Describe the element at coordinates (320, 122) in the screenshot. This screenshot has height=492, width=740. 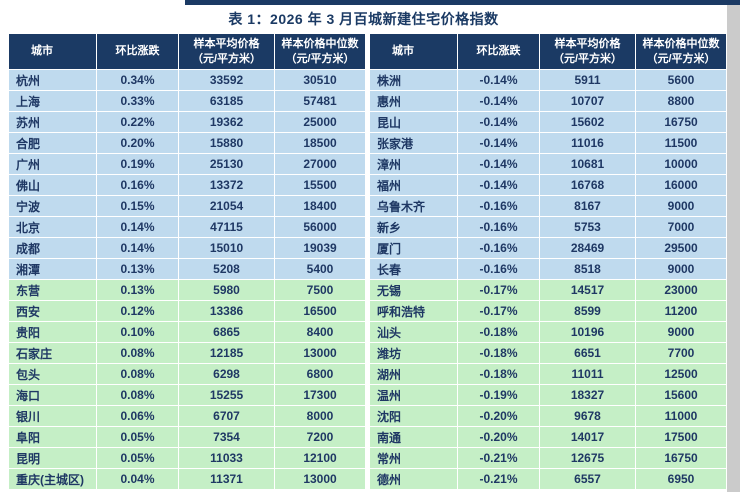
I see `median-price-cell: 25000` at that location.